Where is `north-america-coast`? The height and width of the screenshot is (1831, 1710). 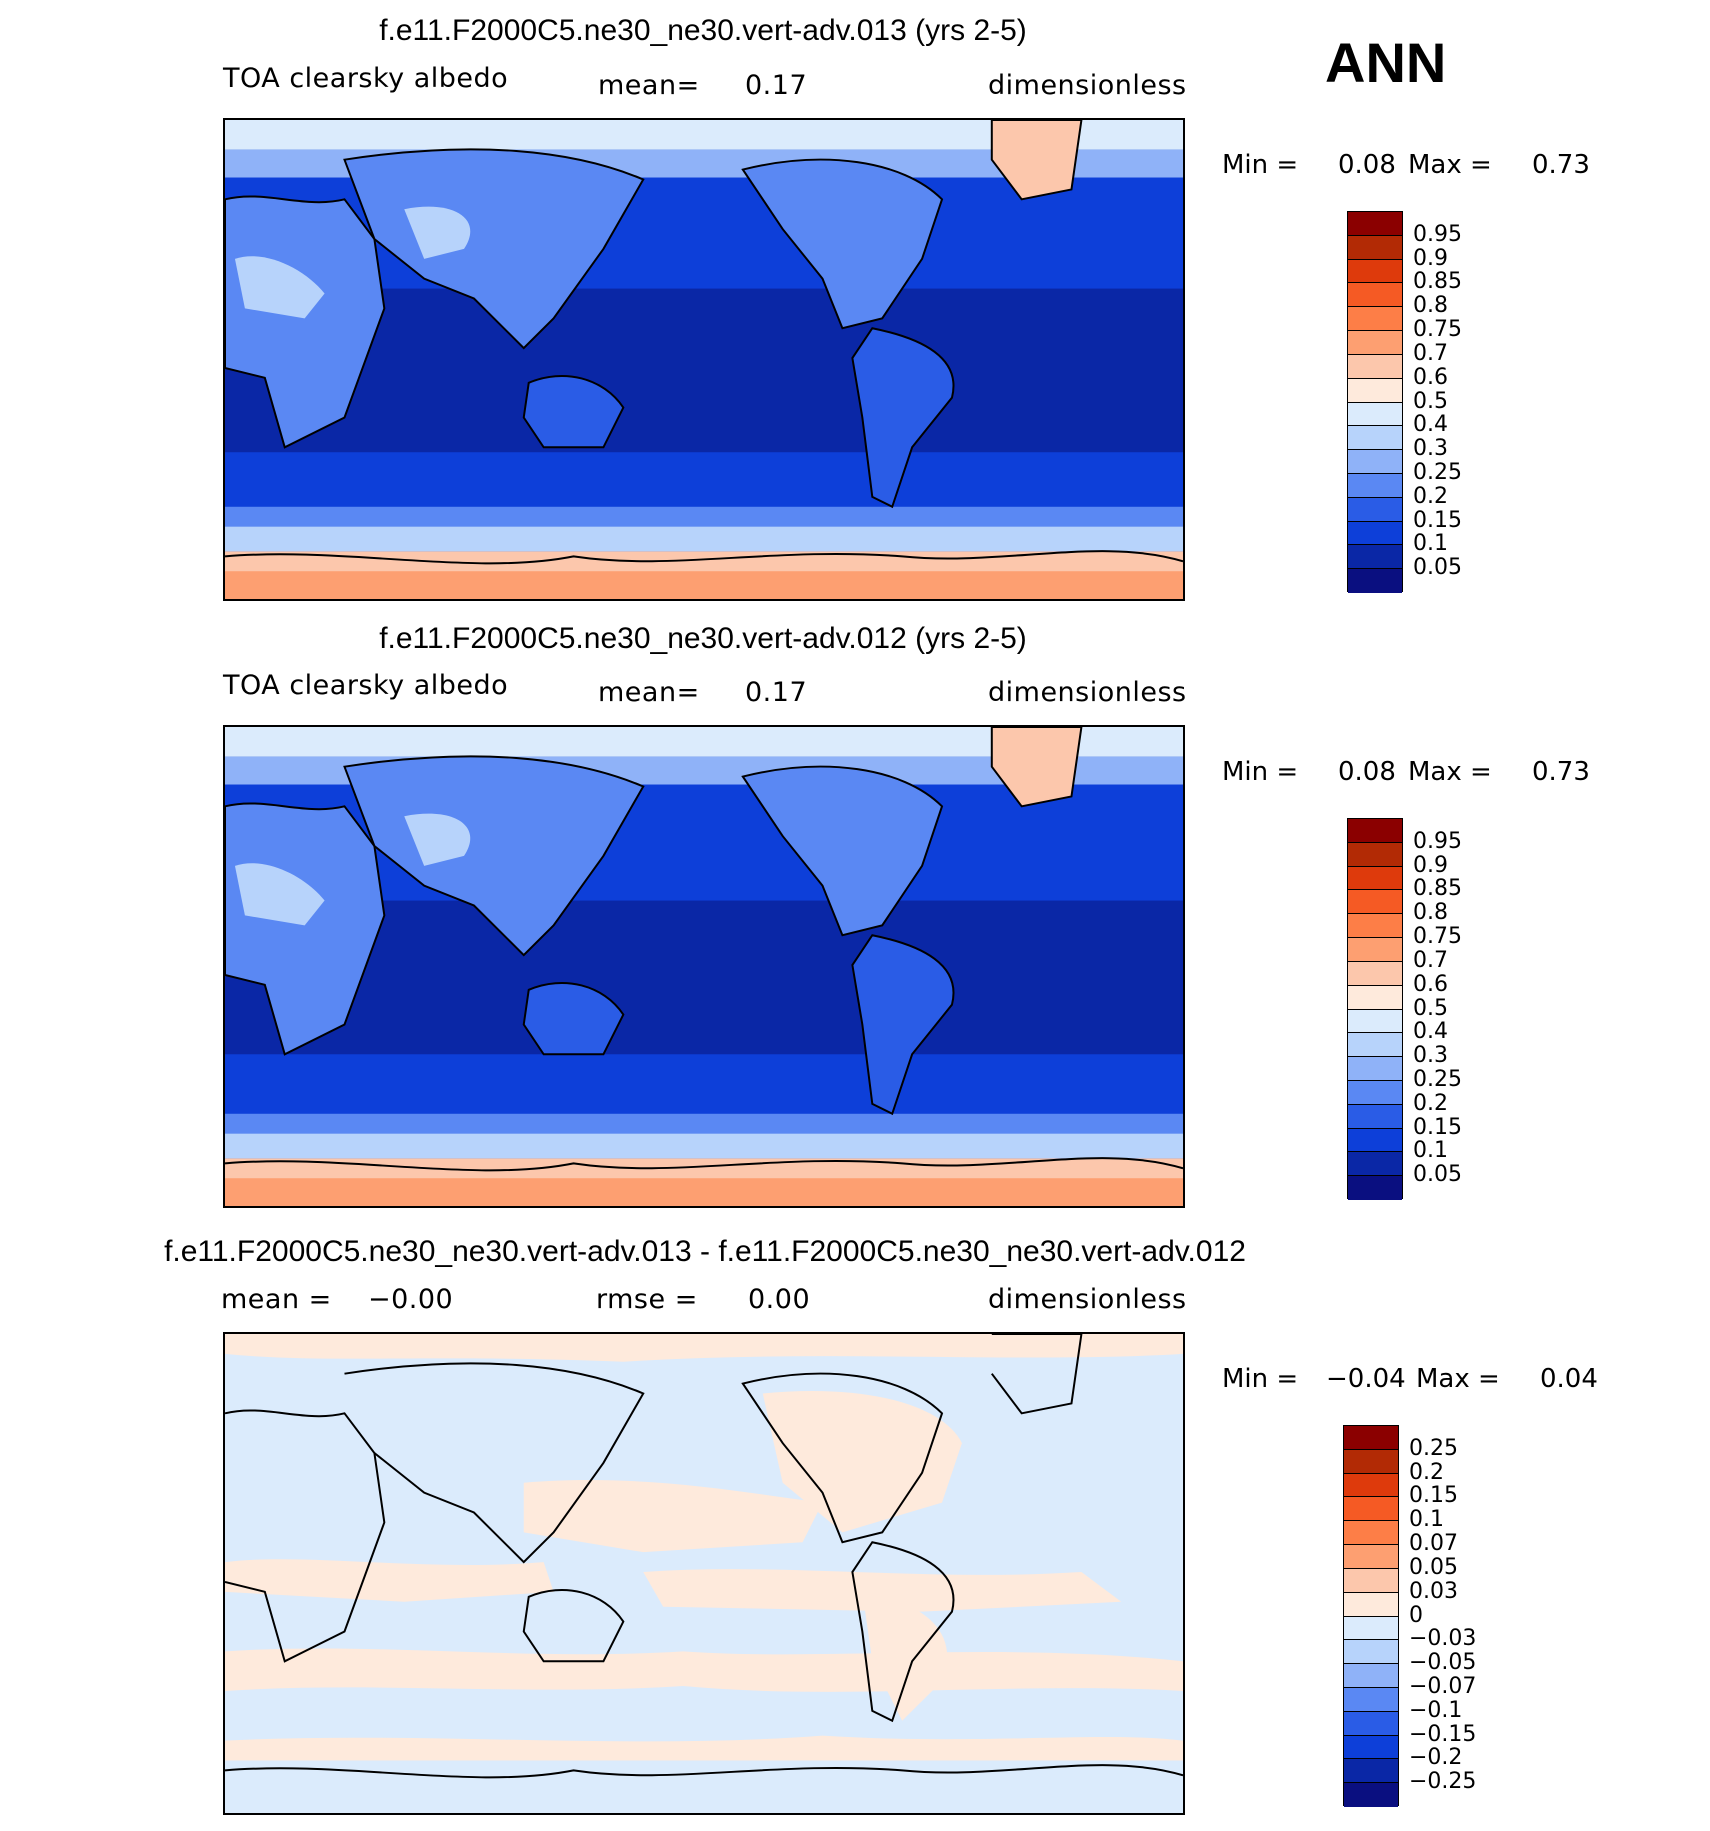
north-america-coast is located at coordinates (842, 1458).